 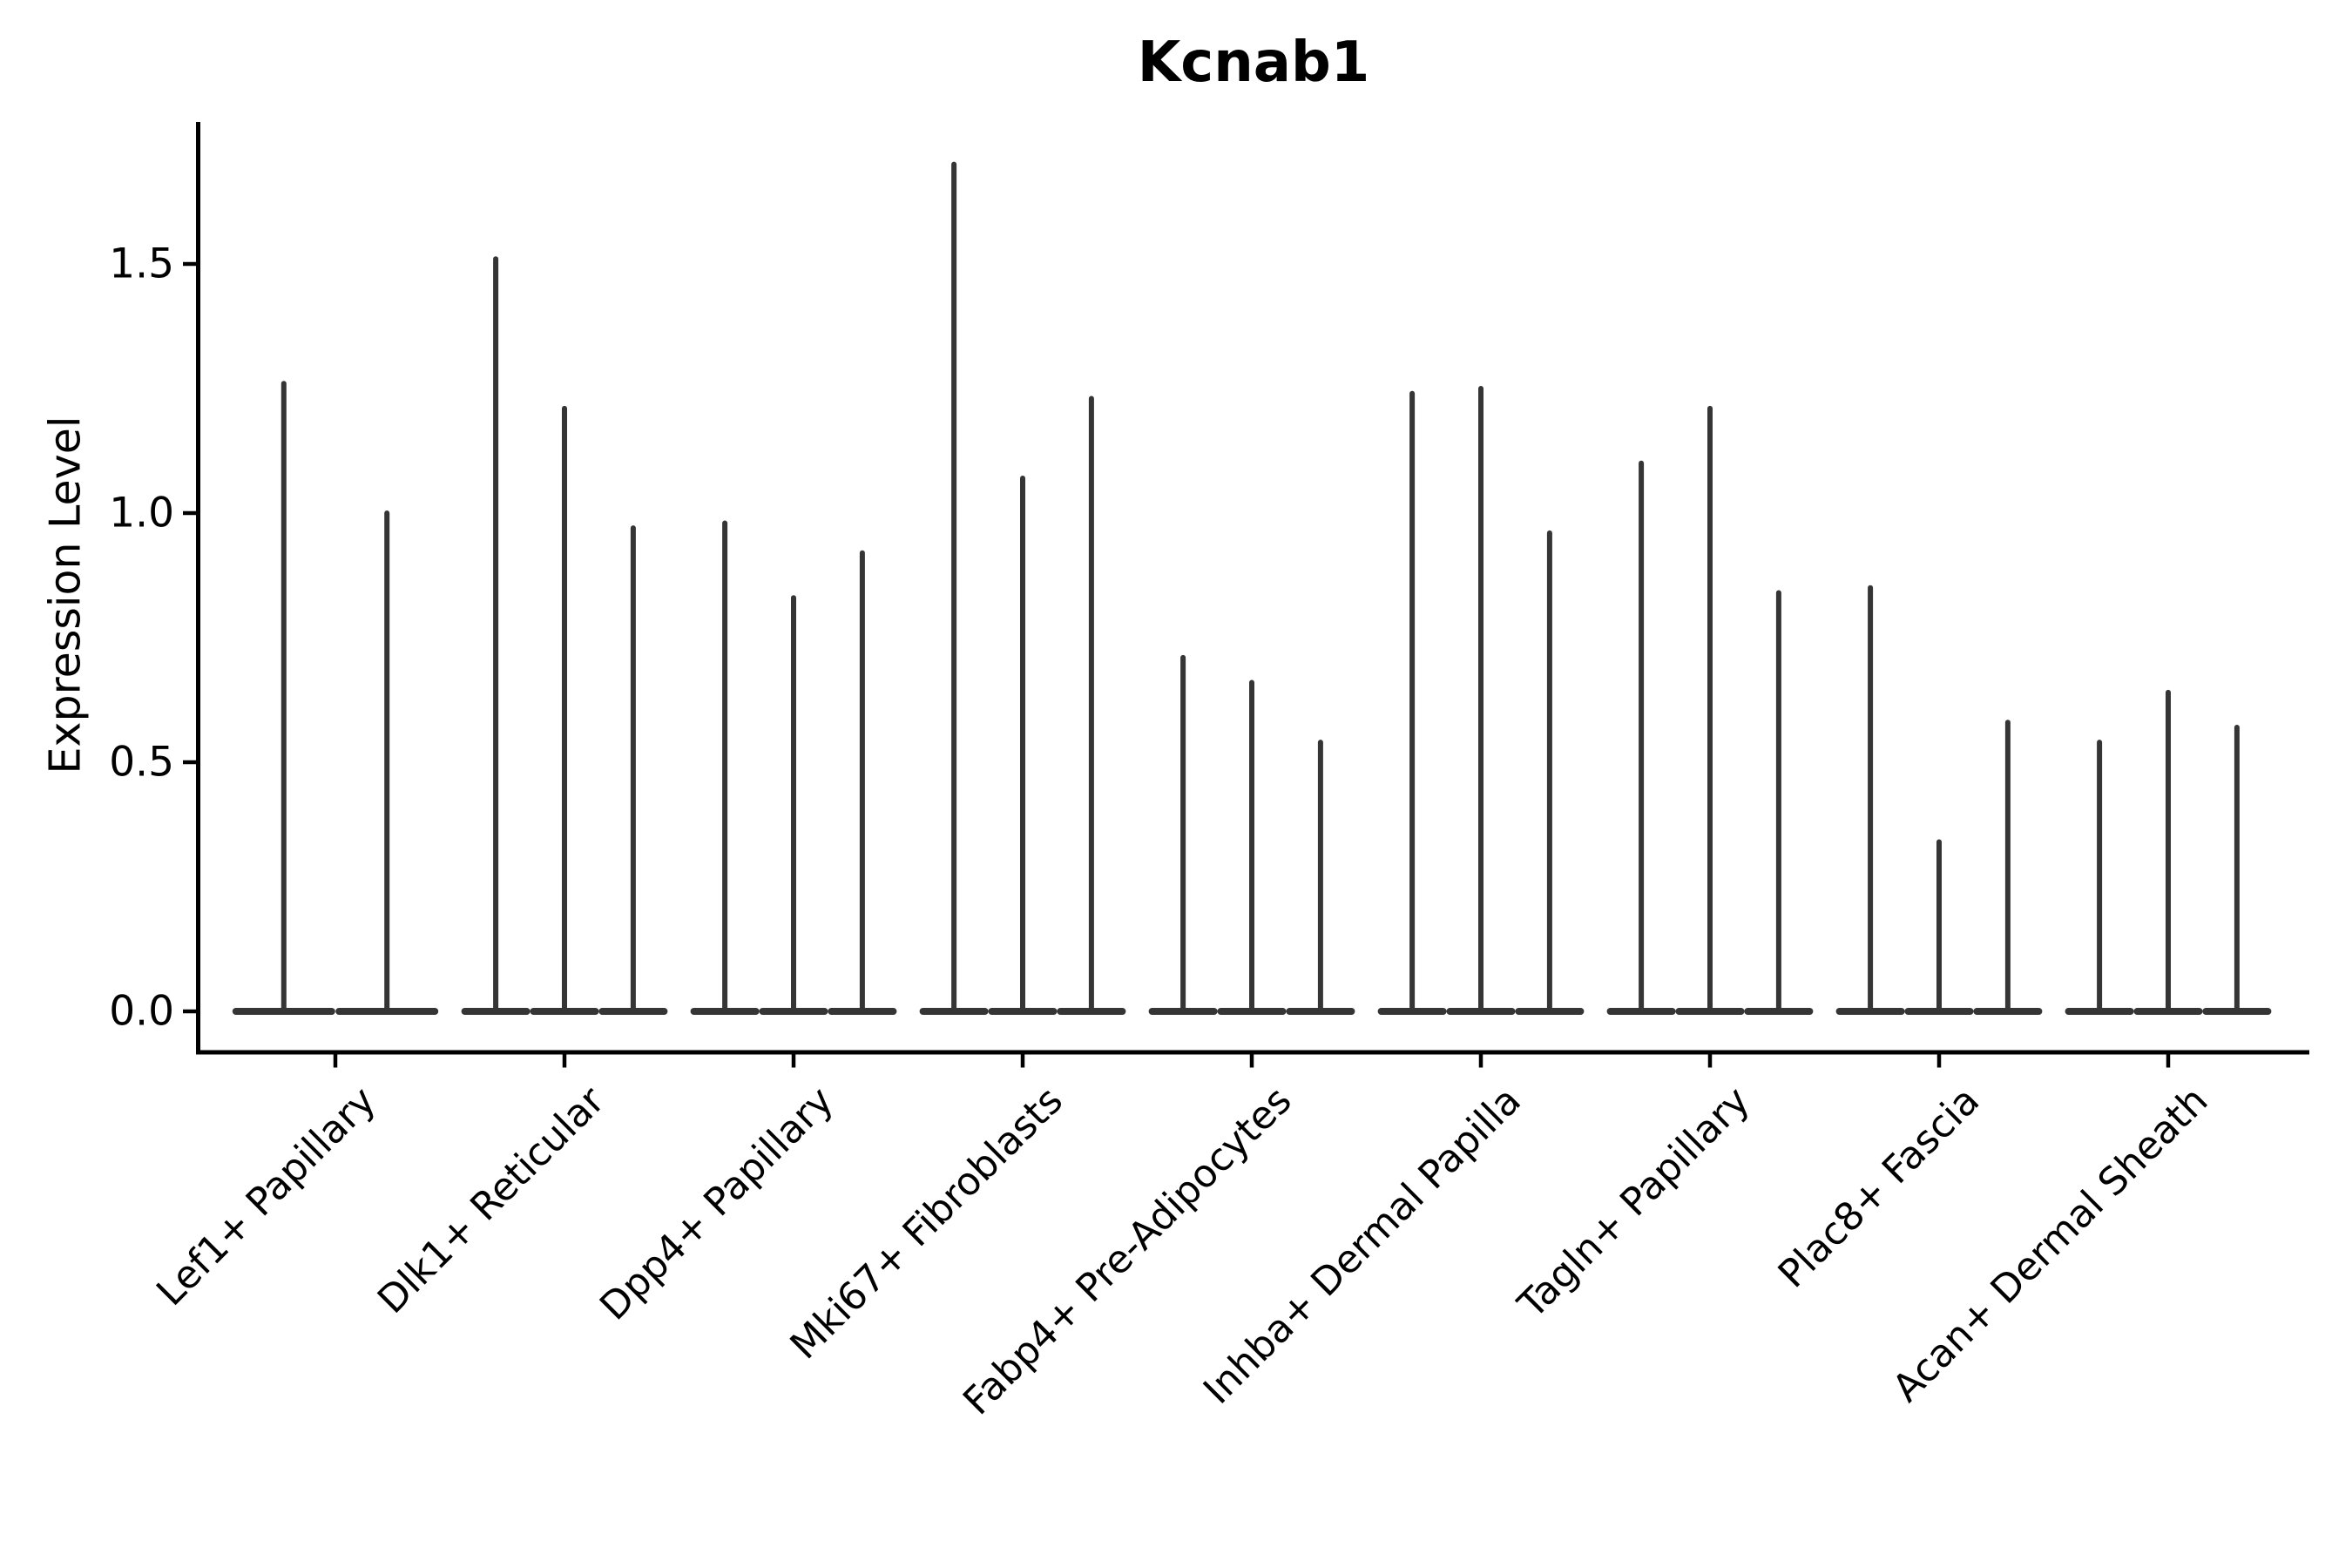 What do you see at coordinates (1253, 62) in the screenshot?
I see `chart-title: Kcnab1` at bounding box center [1253, 62].